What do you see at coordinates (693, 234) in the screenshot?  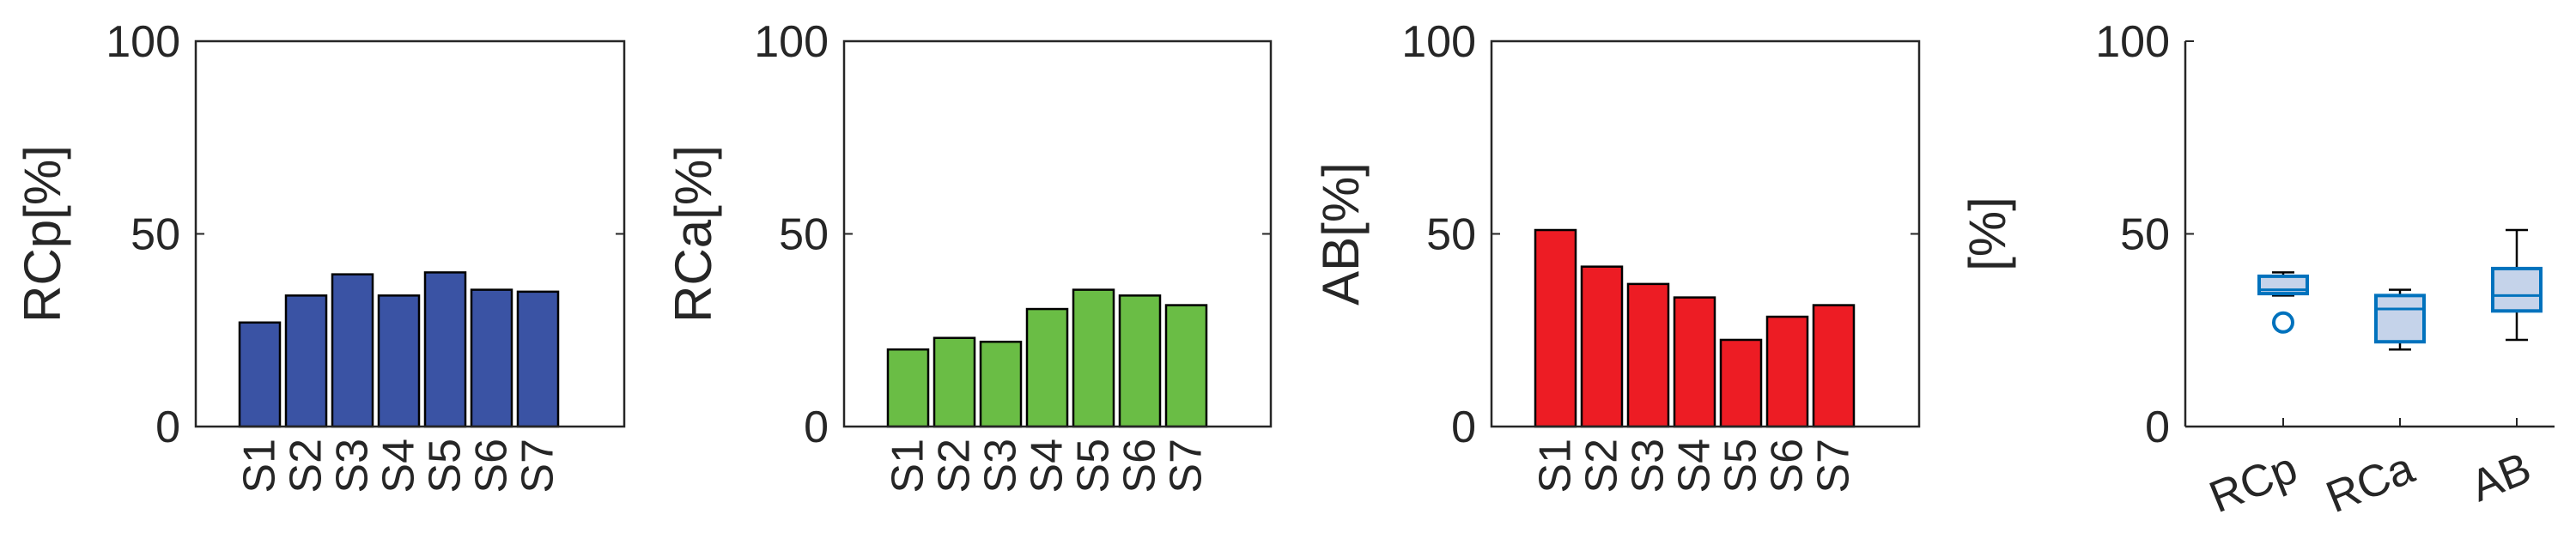 I see `y-axis-label: RCa[%]` at bounding box center [693, 234].